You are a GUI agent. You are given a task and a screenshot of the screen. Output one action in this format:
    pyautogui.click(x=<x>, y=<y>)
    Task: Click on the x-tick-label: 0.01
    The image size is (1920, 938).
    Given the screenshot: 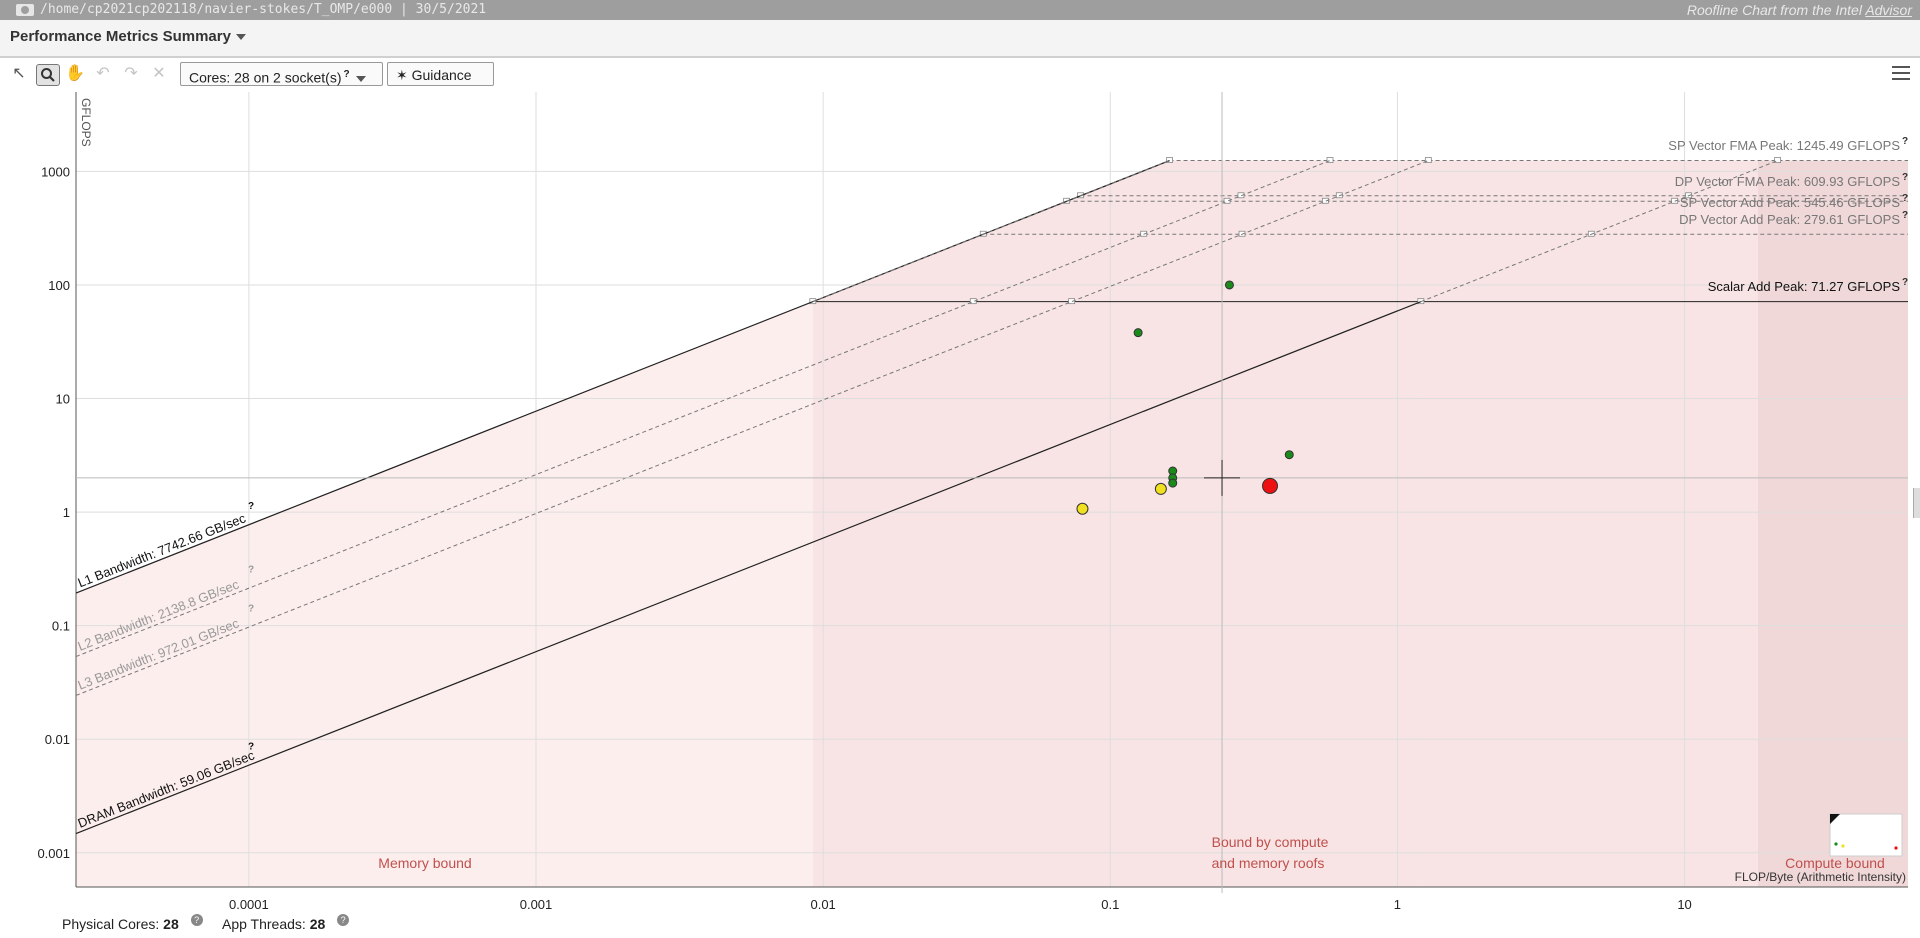 What is the action you would take?
    pyautogui.click(x=822, y=904)
    